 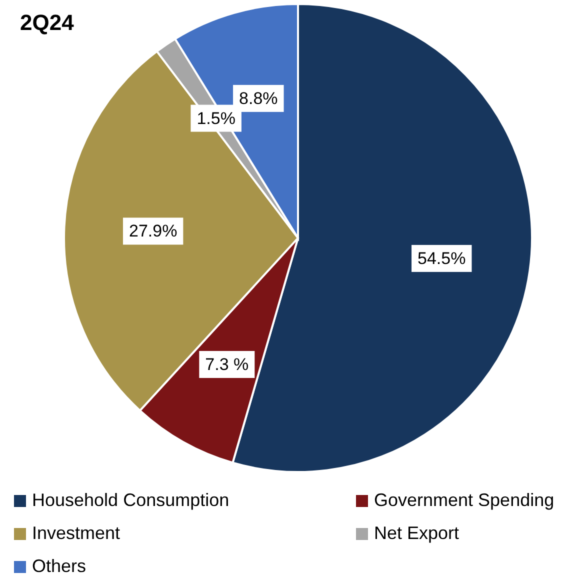 I want to click on data-label: 1.5%, so click(x=216, y=118).